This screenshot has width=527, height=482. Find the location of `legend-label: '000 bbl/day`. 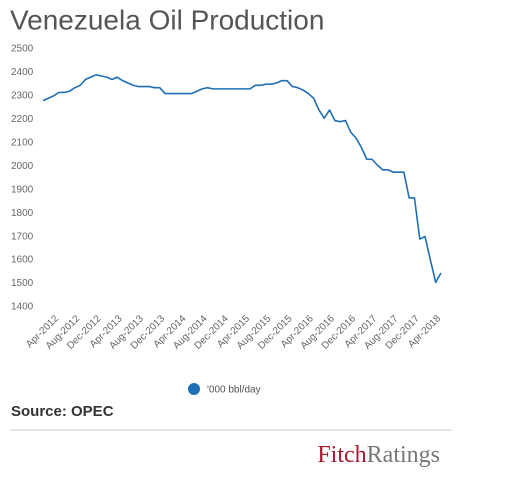

legend-label: '000 bbl/day is located at coordinates (234, 390).